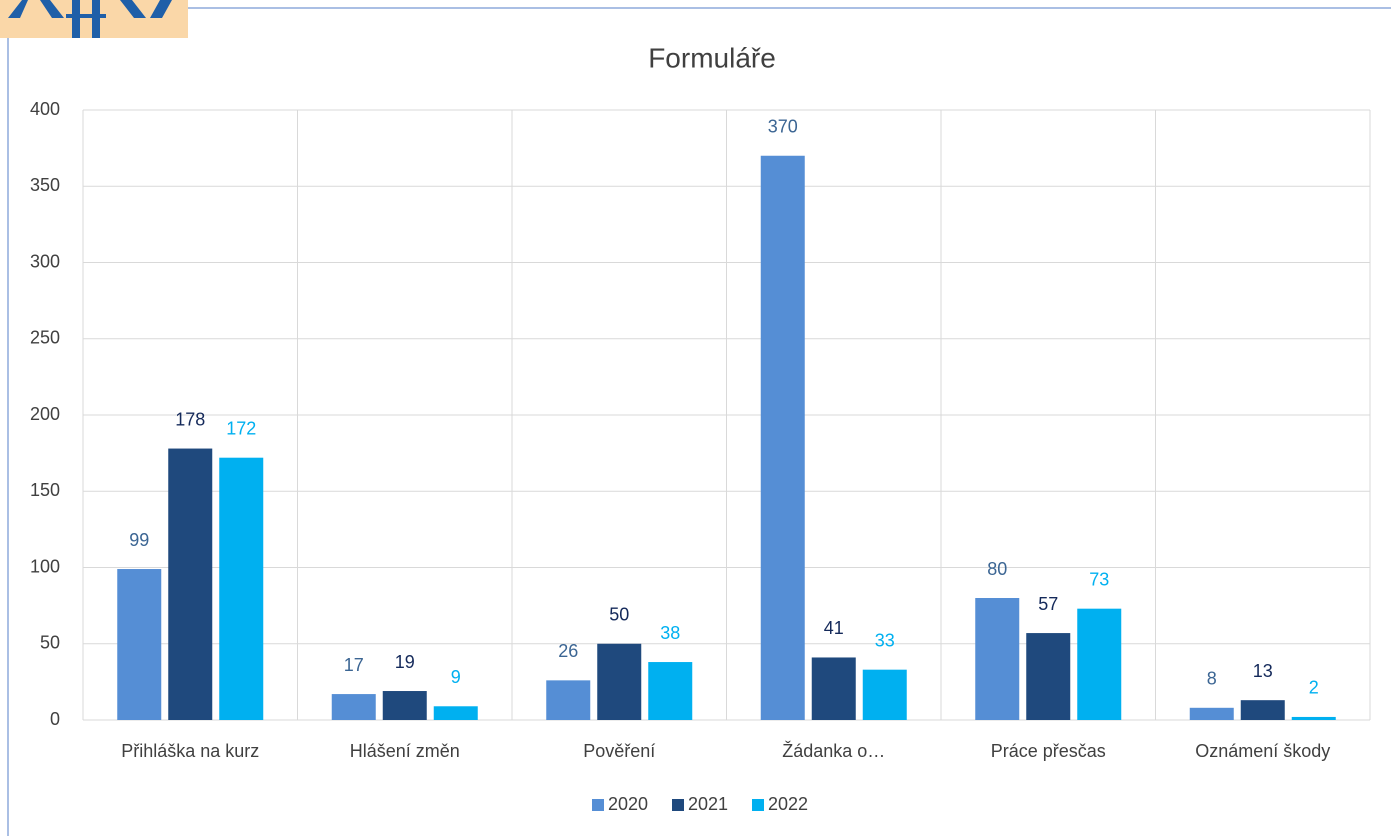 The height and width of the screenshot is (836, 1391). Describe the element at coordinates (50, 643) in the screenshot. I see `y-tick-label: 50` at that location.